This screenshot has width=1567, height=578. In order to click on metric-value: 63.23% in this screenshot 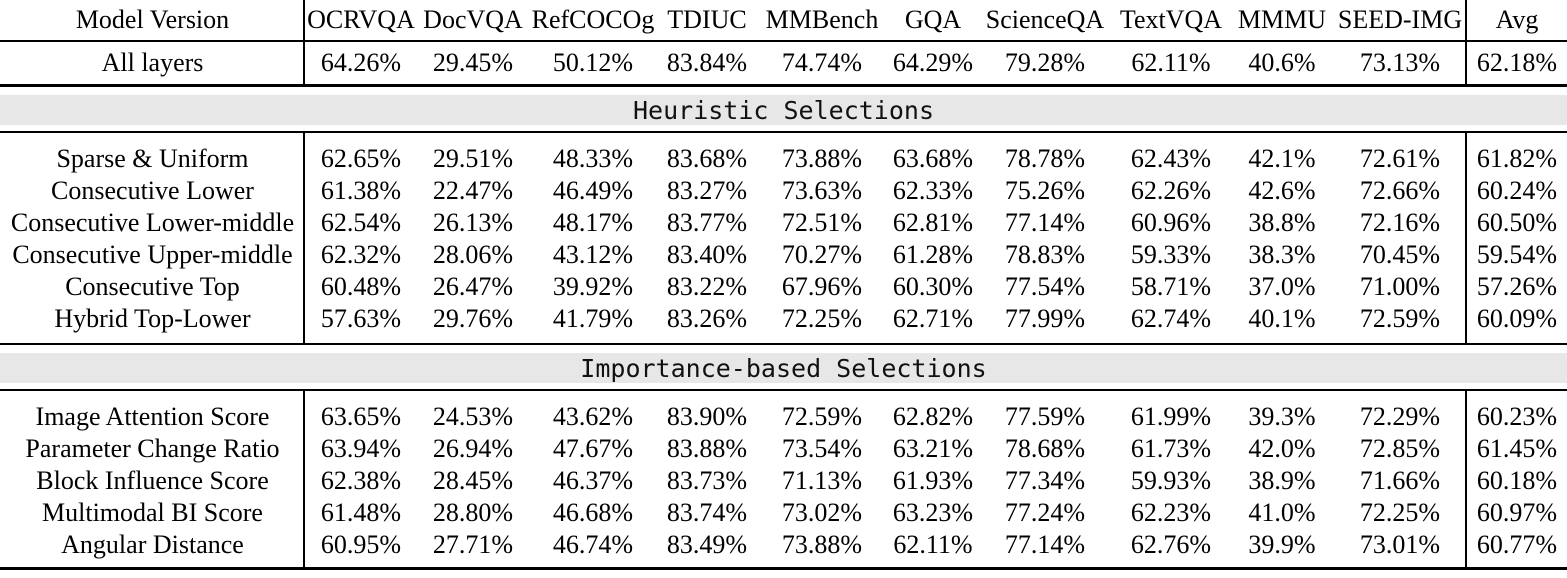, I will do `click(933, 512)`.